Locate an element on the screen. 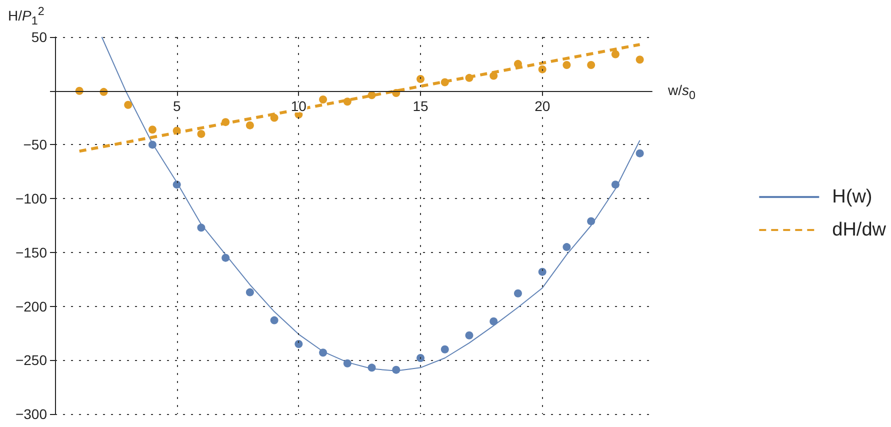 This screenshot has width=891, height=427. legend-label: dH/dw is located at coordinates (859, 230).